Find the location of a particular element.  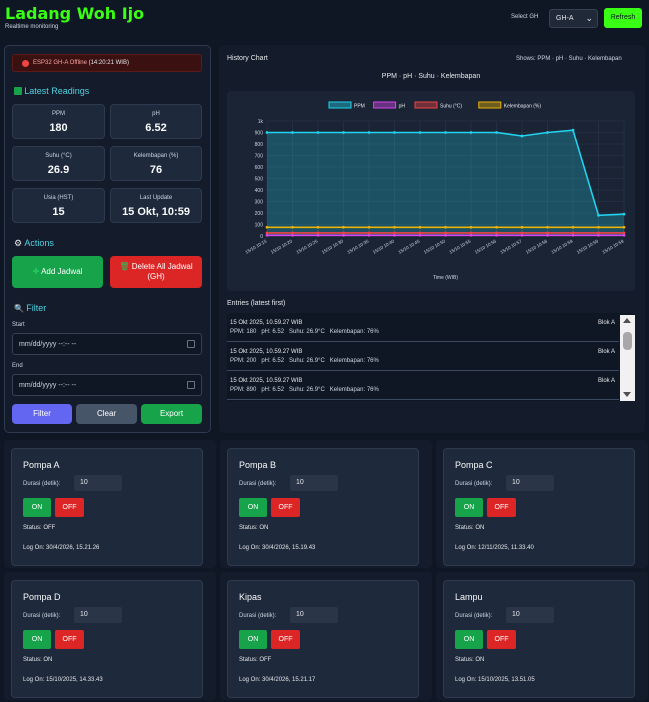

pump-name: Kipas is located at coordinates (250, 597).